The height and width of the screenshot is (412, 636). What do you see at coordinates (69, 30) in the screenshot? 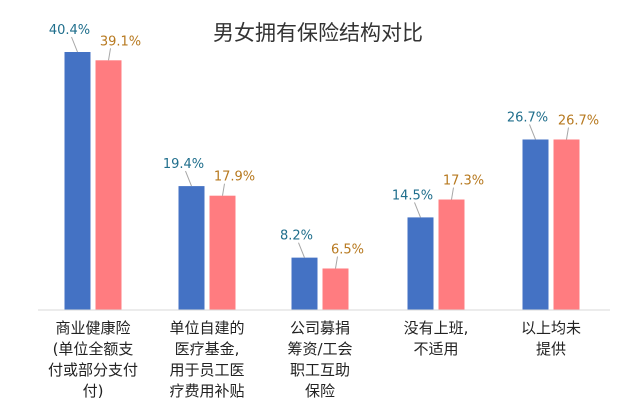
I see `value-label-series1-1: 40.4%` at bounding box center [69, 30].